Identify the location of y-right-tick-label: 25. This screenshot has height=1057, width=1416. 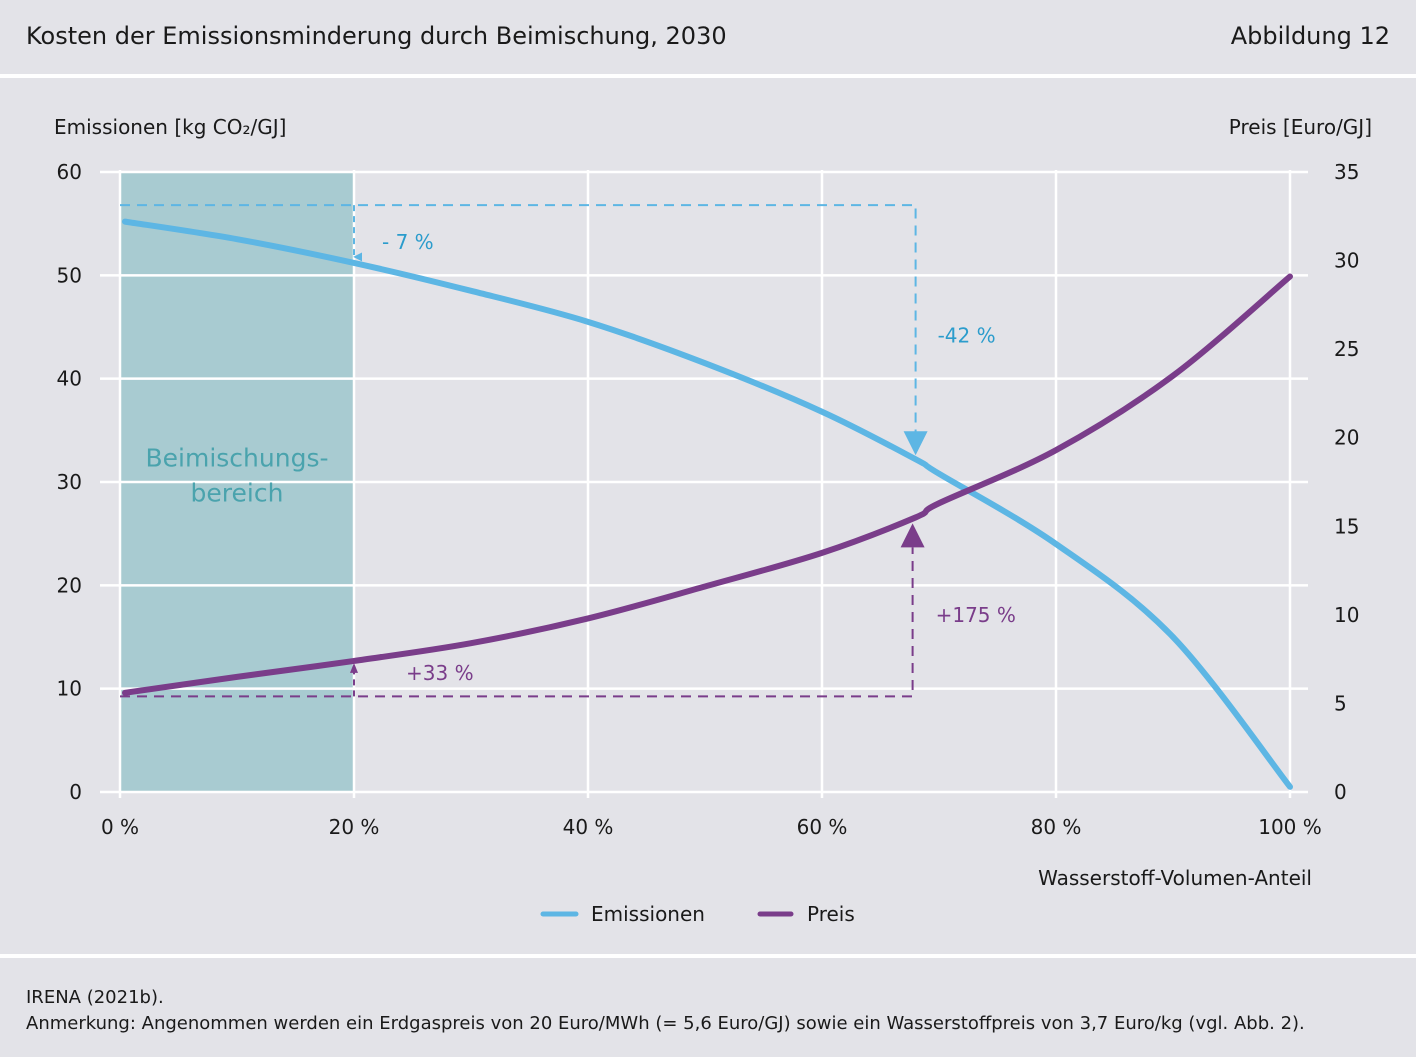
(1346, 349).